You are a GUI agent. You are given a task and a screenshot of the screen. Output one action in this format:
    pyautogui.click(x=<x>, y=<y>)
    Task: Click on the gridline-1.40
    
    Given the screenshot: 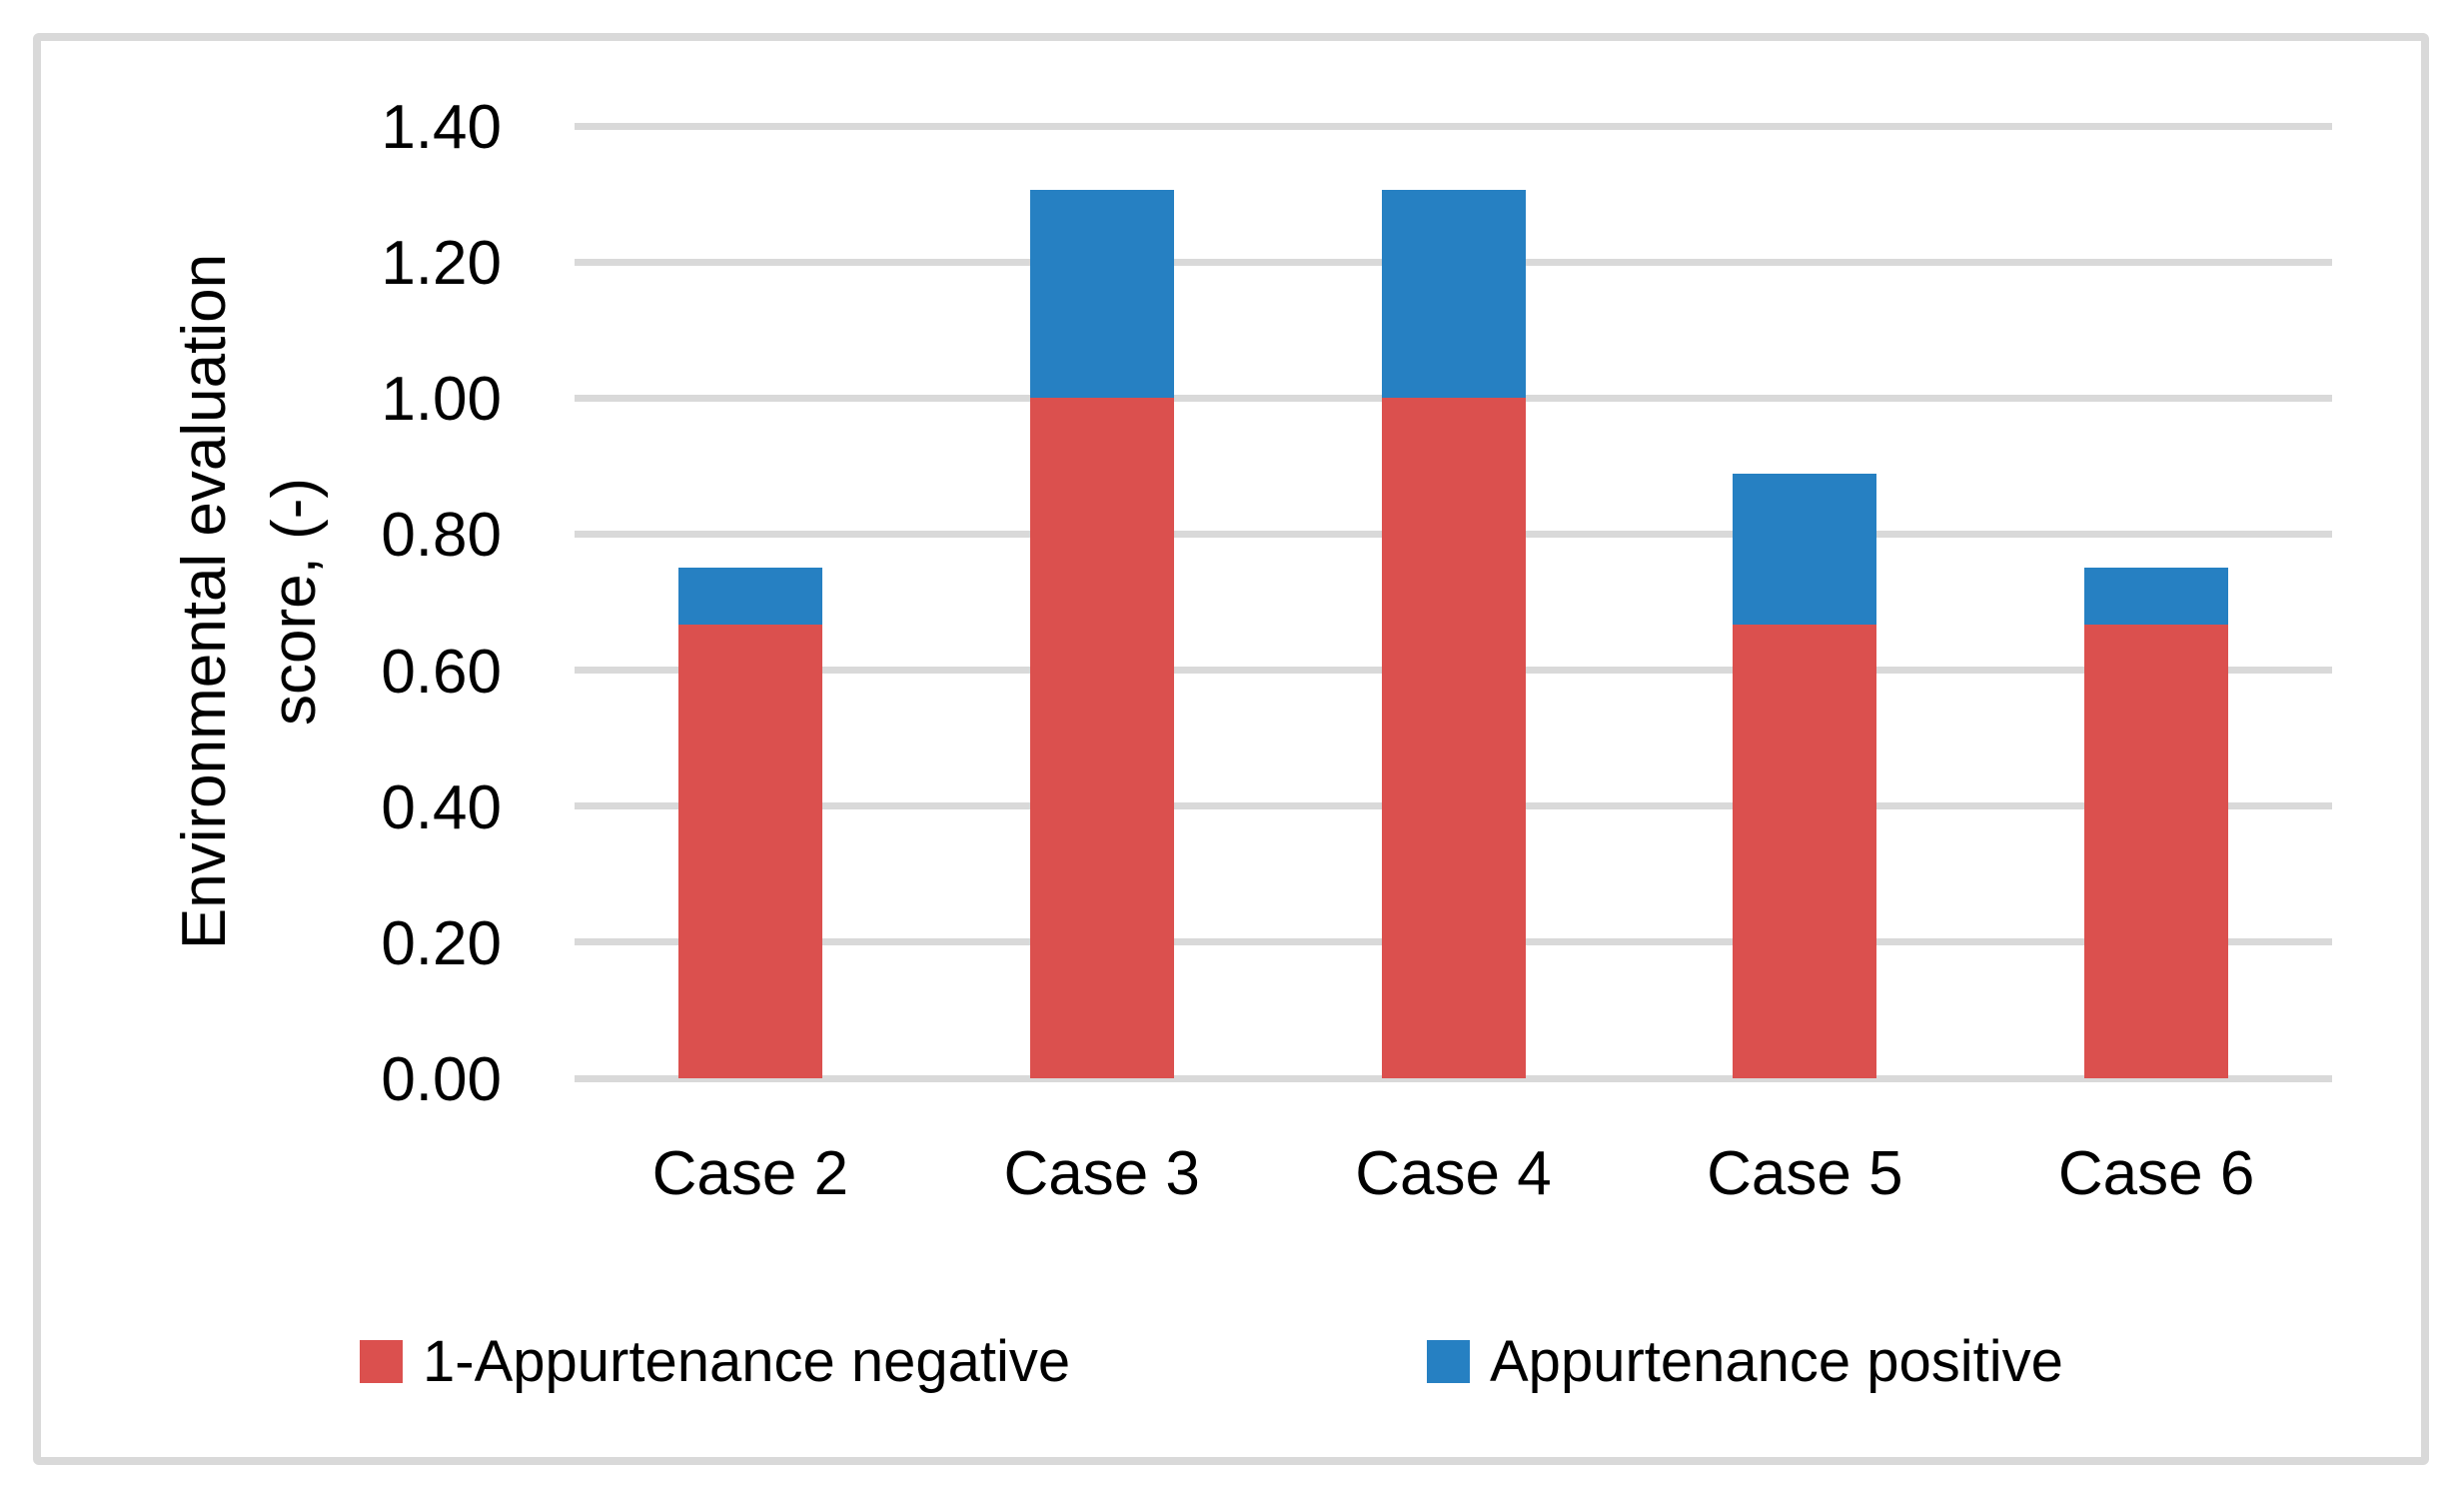 What is the action you would take?
    pyautogui.click(x=1453, y=126)
    